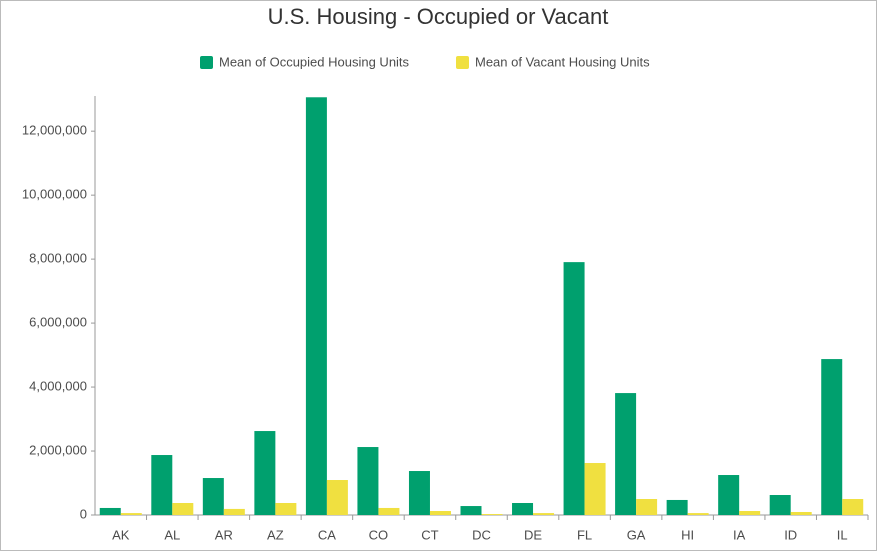  Describe the element at coordinates (58, 449) in the screenshot. I see `y-tick-label: 2,000,000` at that location.